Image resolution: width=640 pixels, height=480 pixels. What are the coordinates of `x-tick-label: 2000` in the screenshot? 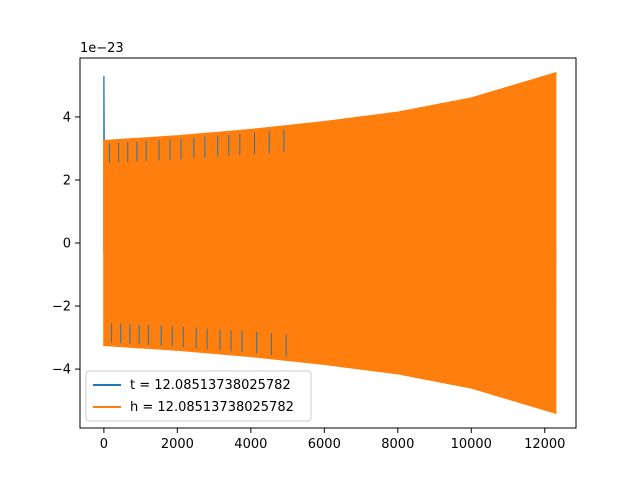 It's located at (177, 444).